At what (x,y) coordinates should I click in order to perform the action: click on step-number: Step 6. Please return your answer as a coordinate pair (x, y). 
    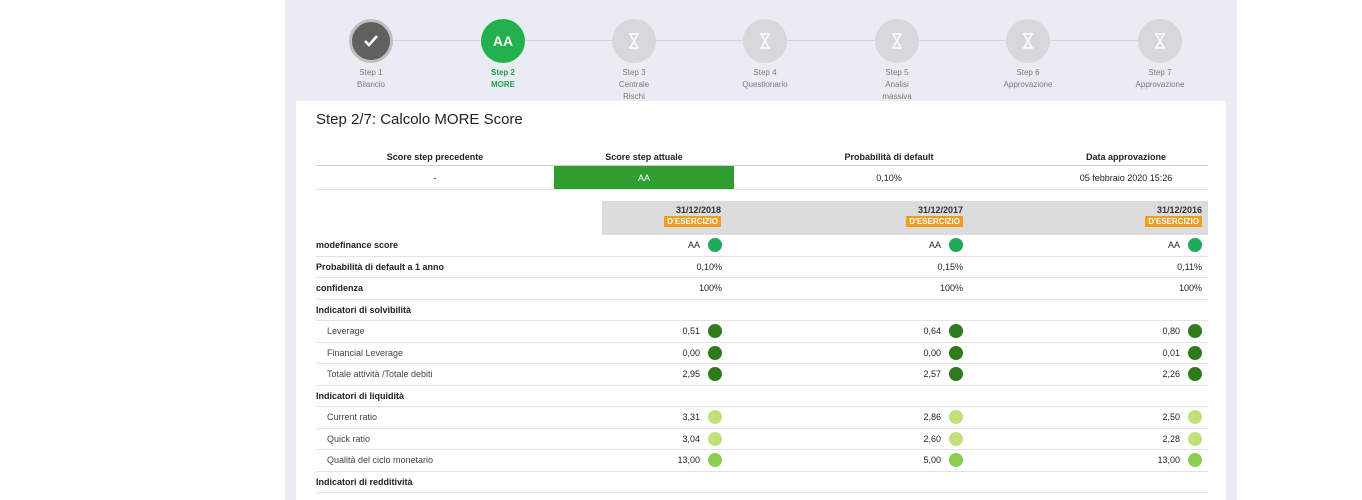
    Looking at the image, I should click on (1028, 72).